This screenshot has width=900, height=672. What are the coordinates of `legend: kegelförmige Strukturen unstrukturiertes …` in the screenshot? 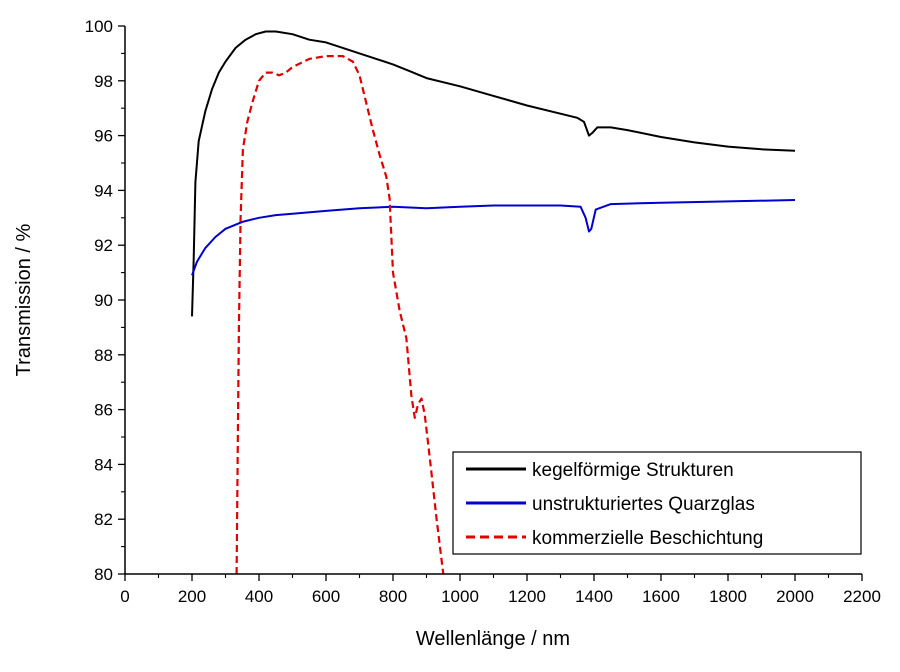 It's located at (657, 503).